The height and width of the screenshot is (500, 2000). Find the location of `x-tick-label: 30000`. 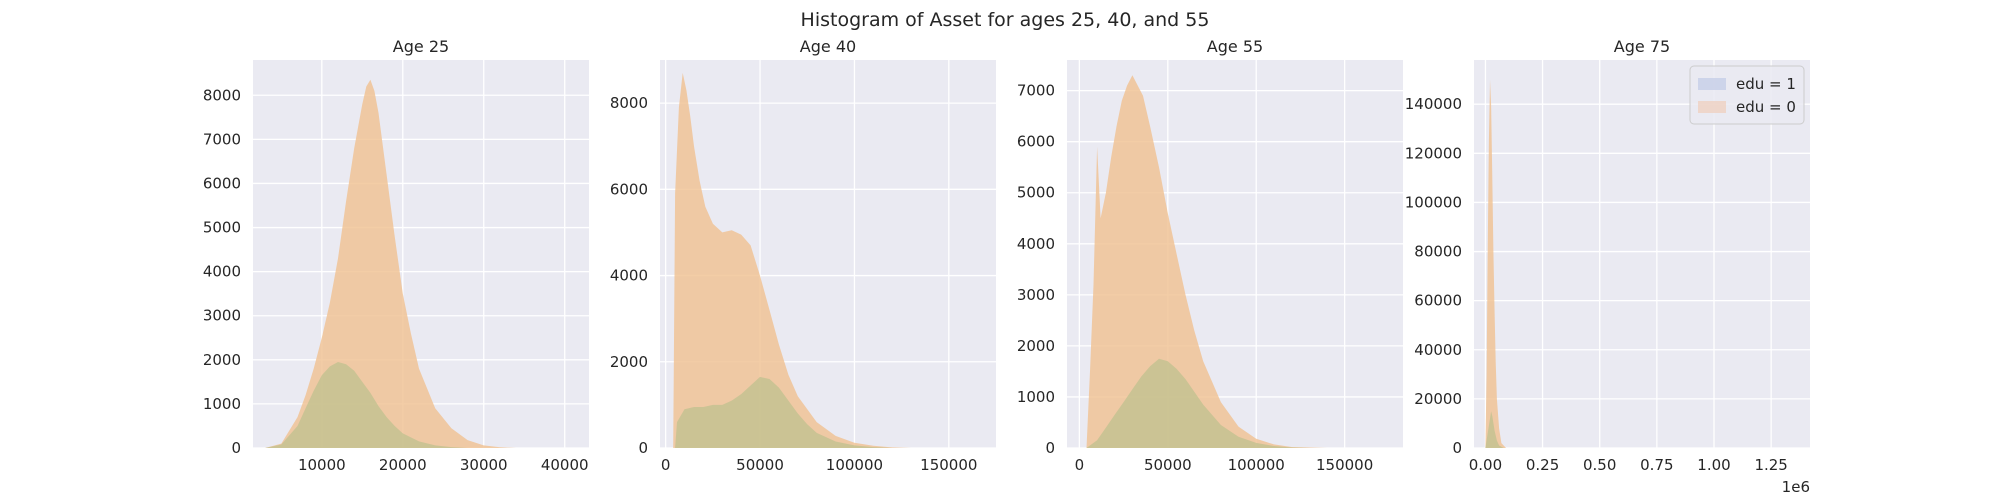

x-tick-label: 30000 is located at coordinates (484, 465).